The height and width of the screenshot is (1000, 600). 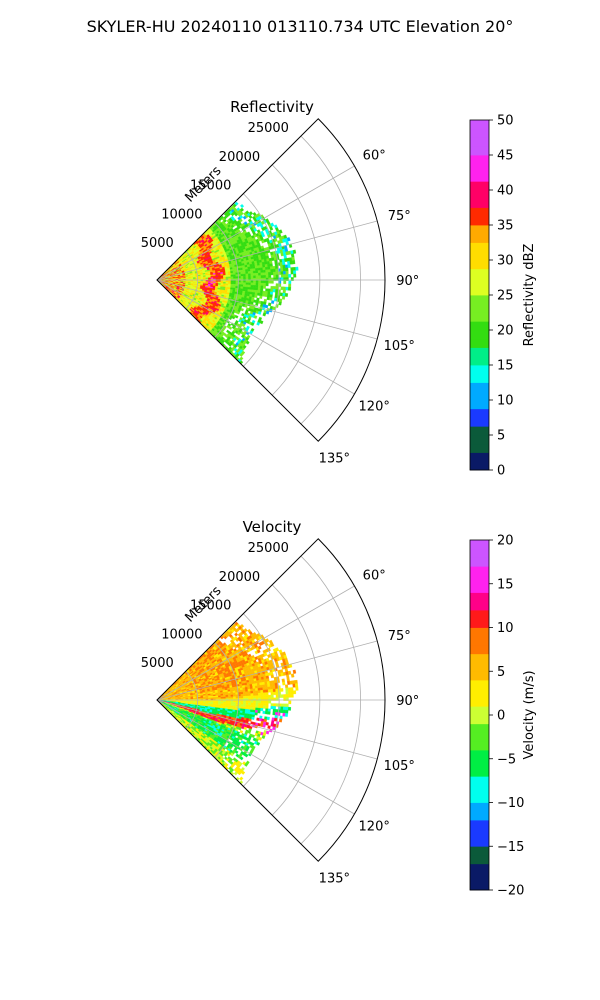 I want to click on colorbar-tick-label: 20, so click(x=505, y=331).